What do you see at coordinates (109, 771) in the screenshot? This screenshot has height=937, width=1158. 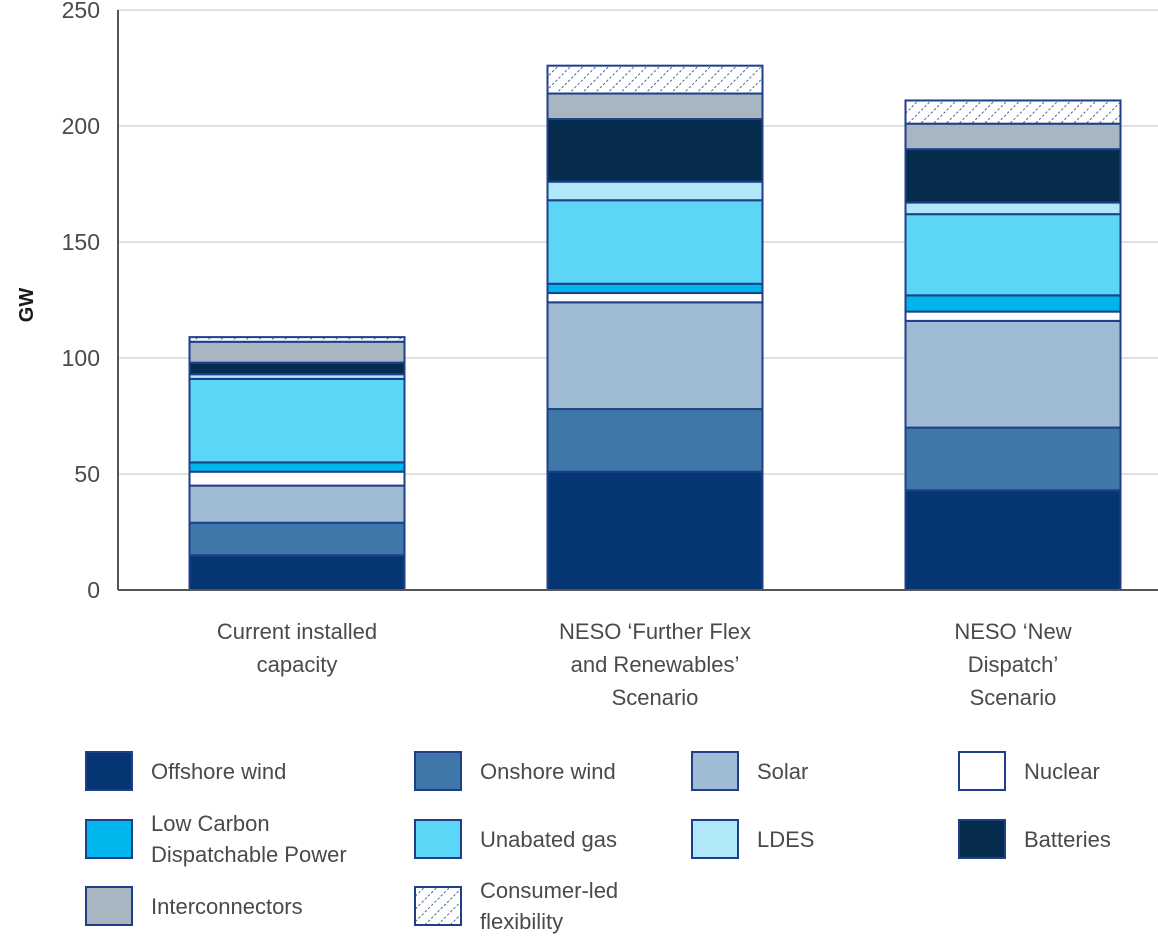 I see `legend-swatch-offshore-wind` at bounding box center [109, 771].